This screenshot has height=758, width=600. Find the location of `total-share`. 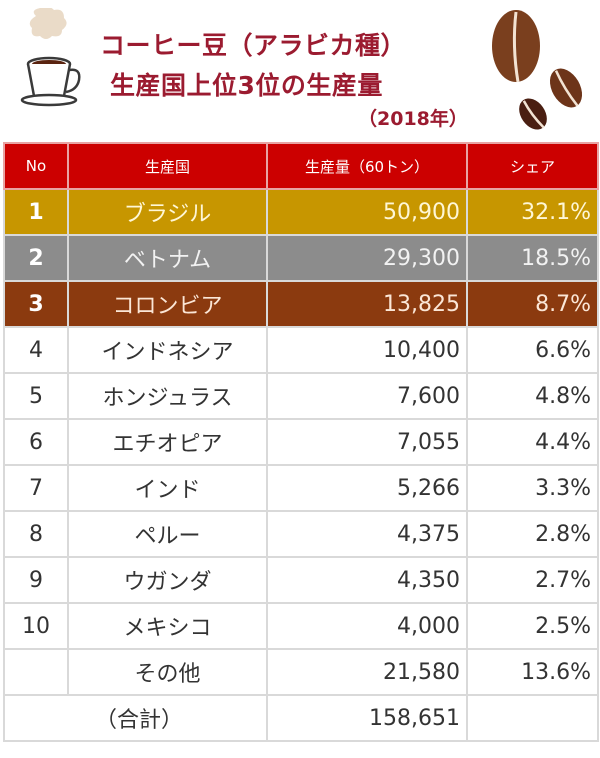

total-share is located at coordinates (532, 718).